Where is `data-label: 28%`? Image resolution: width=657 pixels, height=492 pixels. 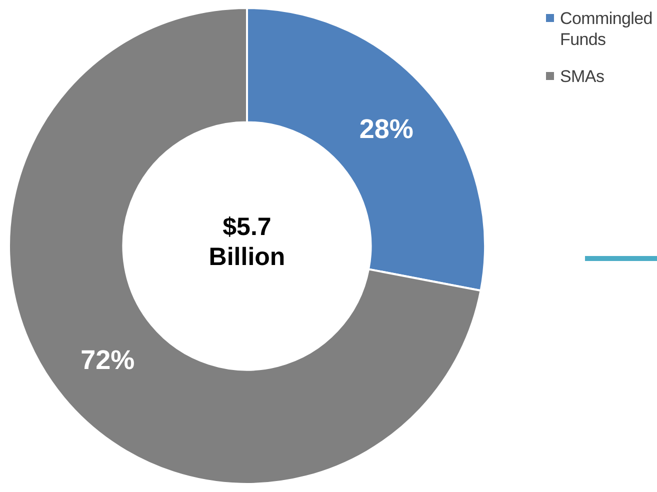 data-label: 28% is located at coordinates (386, 129).